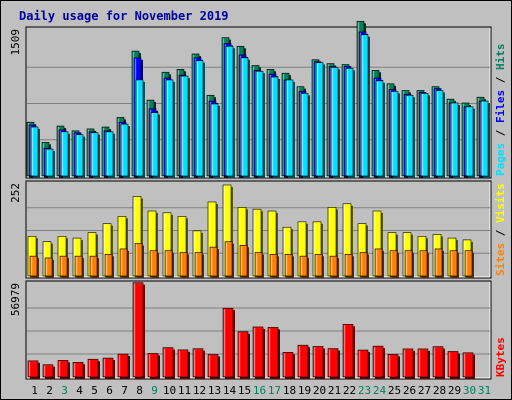 The image size is (512, 400). I want to click on x-tick-label: 1, so click(34, 390).